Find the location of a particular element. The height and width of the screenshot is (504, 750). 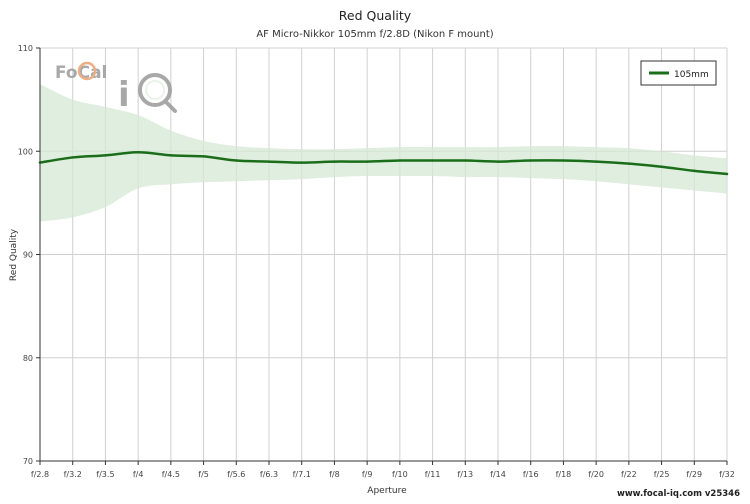

footer-credit: www.focal-iq.com v25346 is located at coordinates (678, 494).